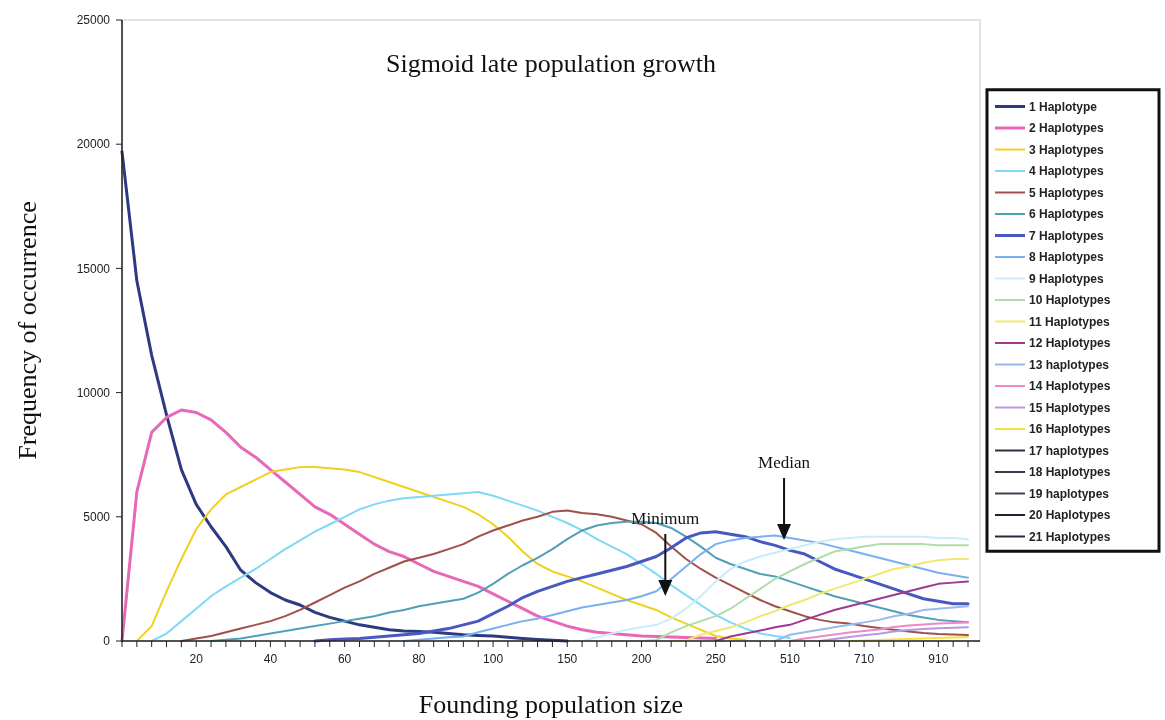 The width and height of the screenshot is (1165, 720). What do you see at coordinates (419, 659) in the screenshot?
I see `x-tick-label: 80` at bounding box center [419, 659].